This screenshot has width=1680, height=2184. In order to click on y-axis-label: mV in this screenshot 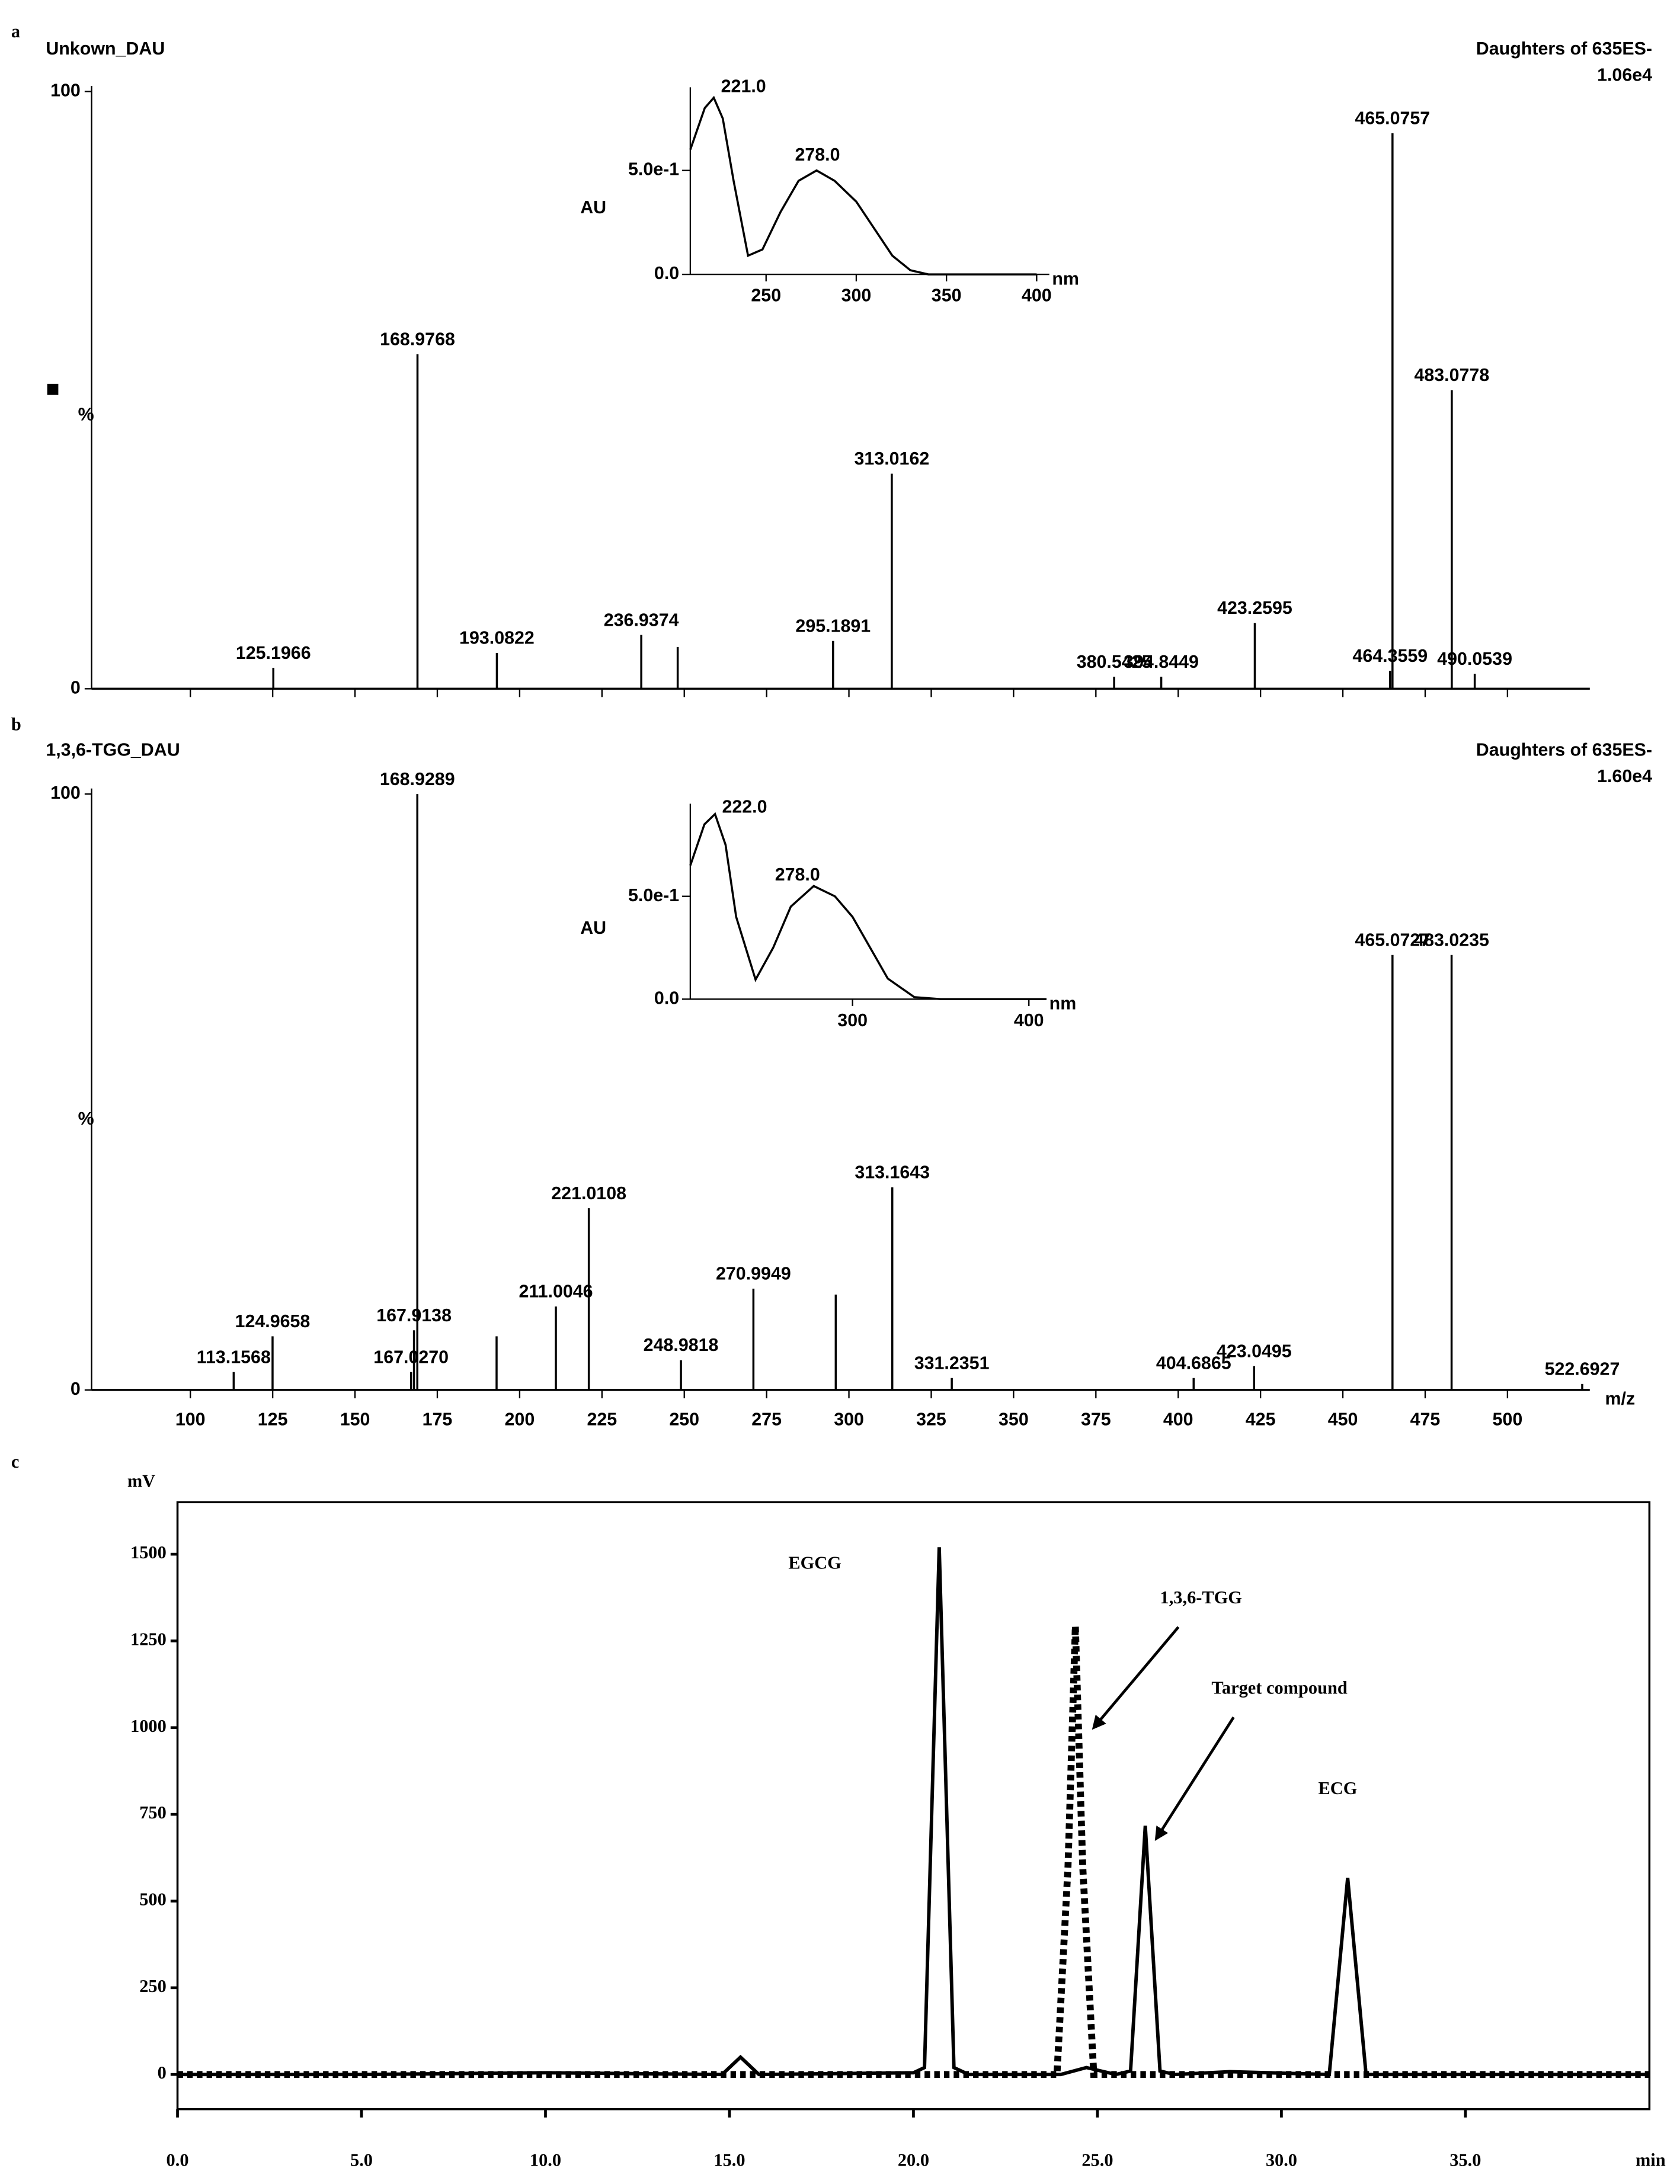, I will do `click(141, 1481)`.